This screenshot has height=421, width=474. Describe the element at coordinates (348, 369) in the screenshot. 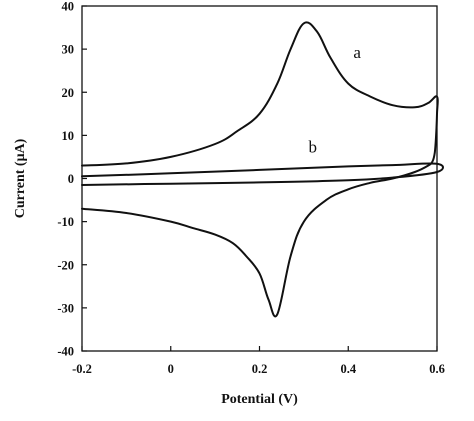

I see `x-tick-label: 0.4` at that location.